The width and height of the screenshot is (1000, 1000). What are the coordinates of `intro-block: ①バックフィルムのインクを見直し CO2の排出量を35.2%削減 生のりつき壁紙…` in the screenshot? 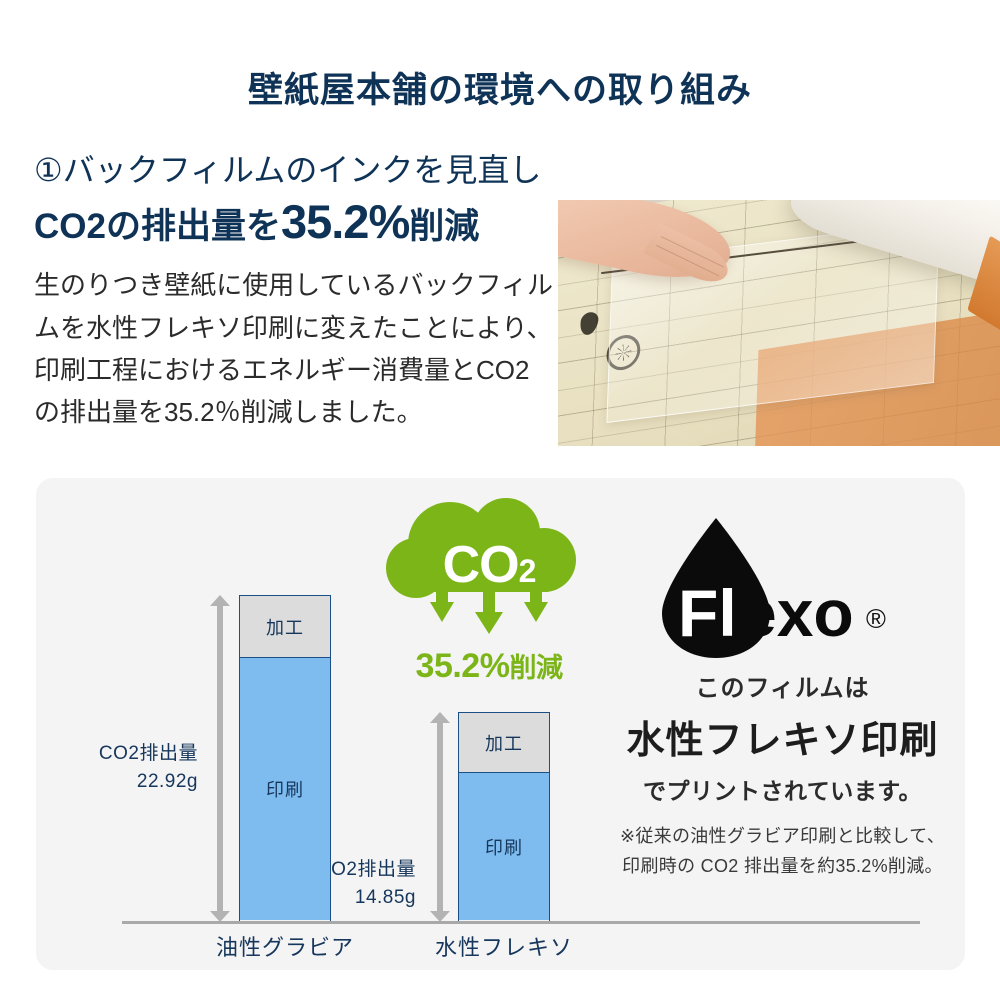 It's located at (294, 291).